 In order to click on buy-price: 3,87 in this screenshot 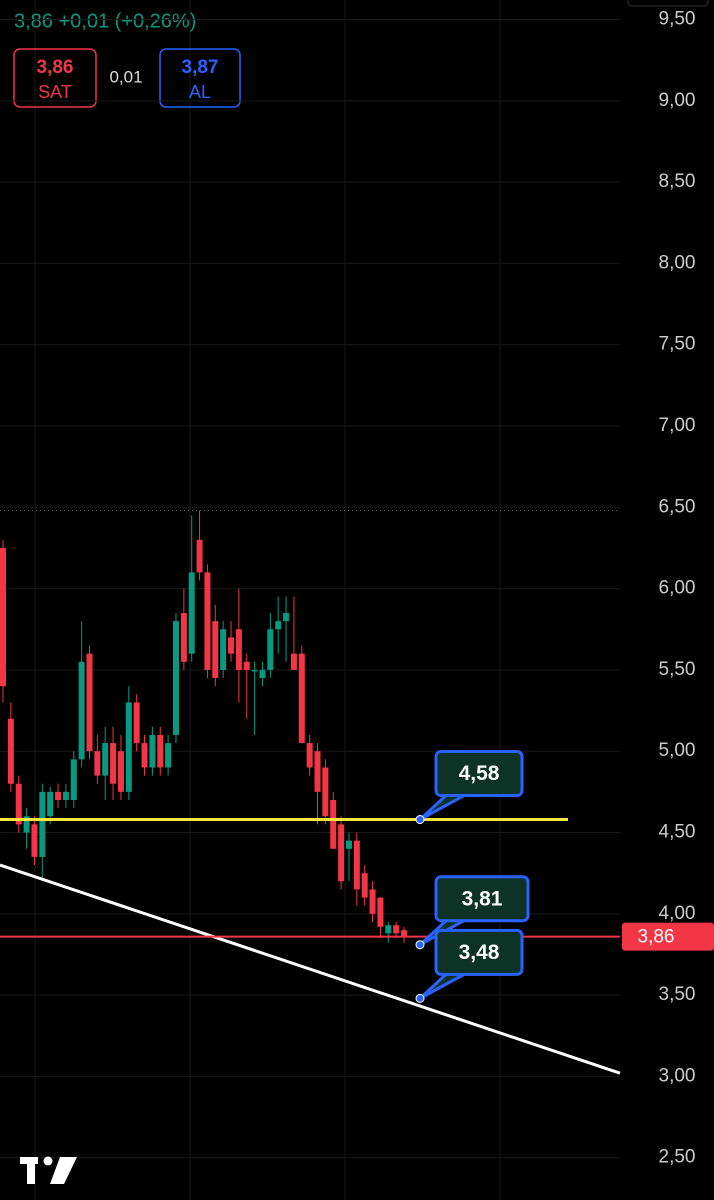, I will do `click(200, 67)`.